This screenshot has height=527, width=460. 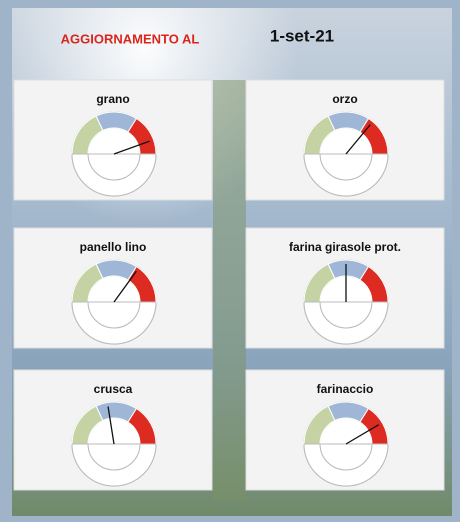 What do you see at coordinates (113, 389) in the screenshot?
I see `gauge-label: crusca` at bounding box center [113, 389].